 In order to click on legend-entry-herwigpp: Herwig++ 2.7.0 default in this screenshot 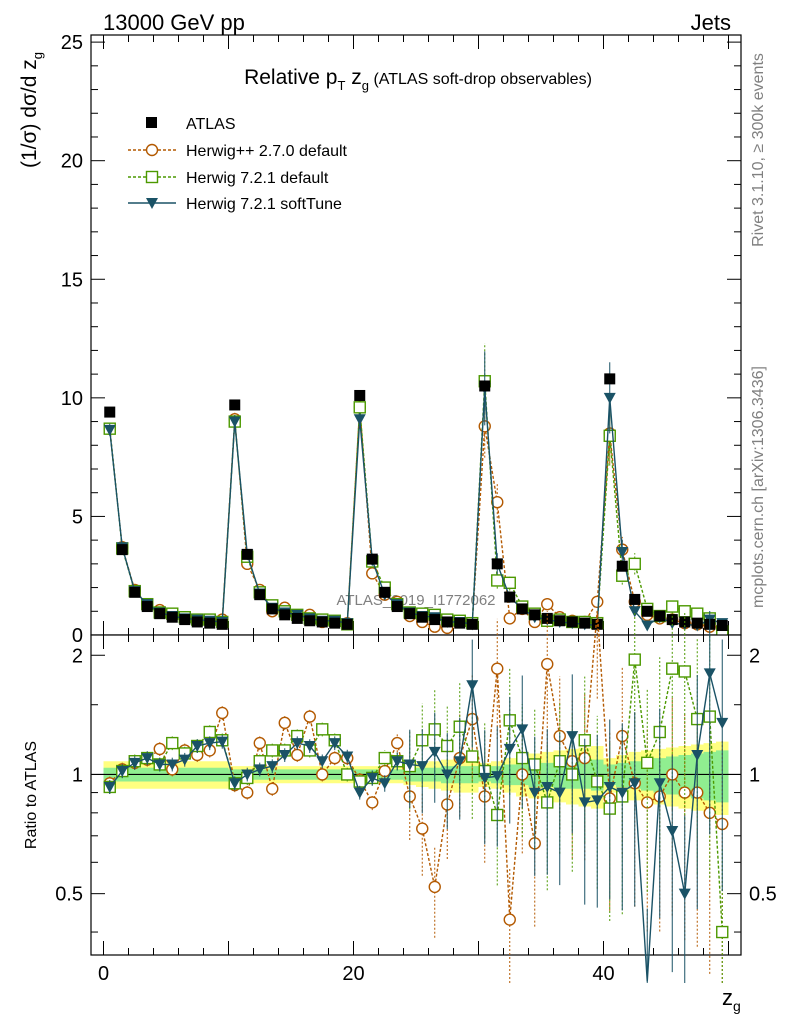, I will do `click(238, 151)`.